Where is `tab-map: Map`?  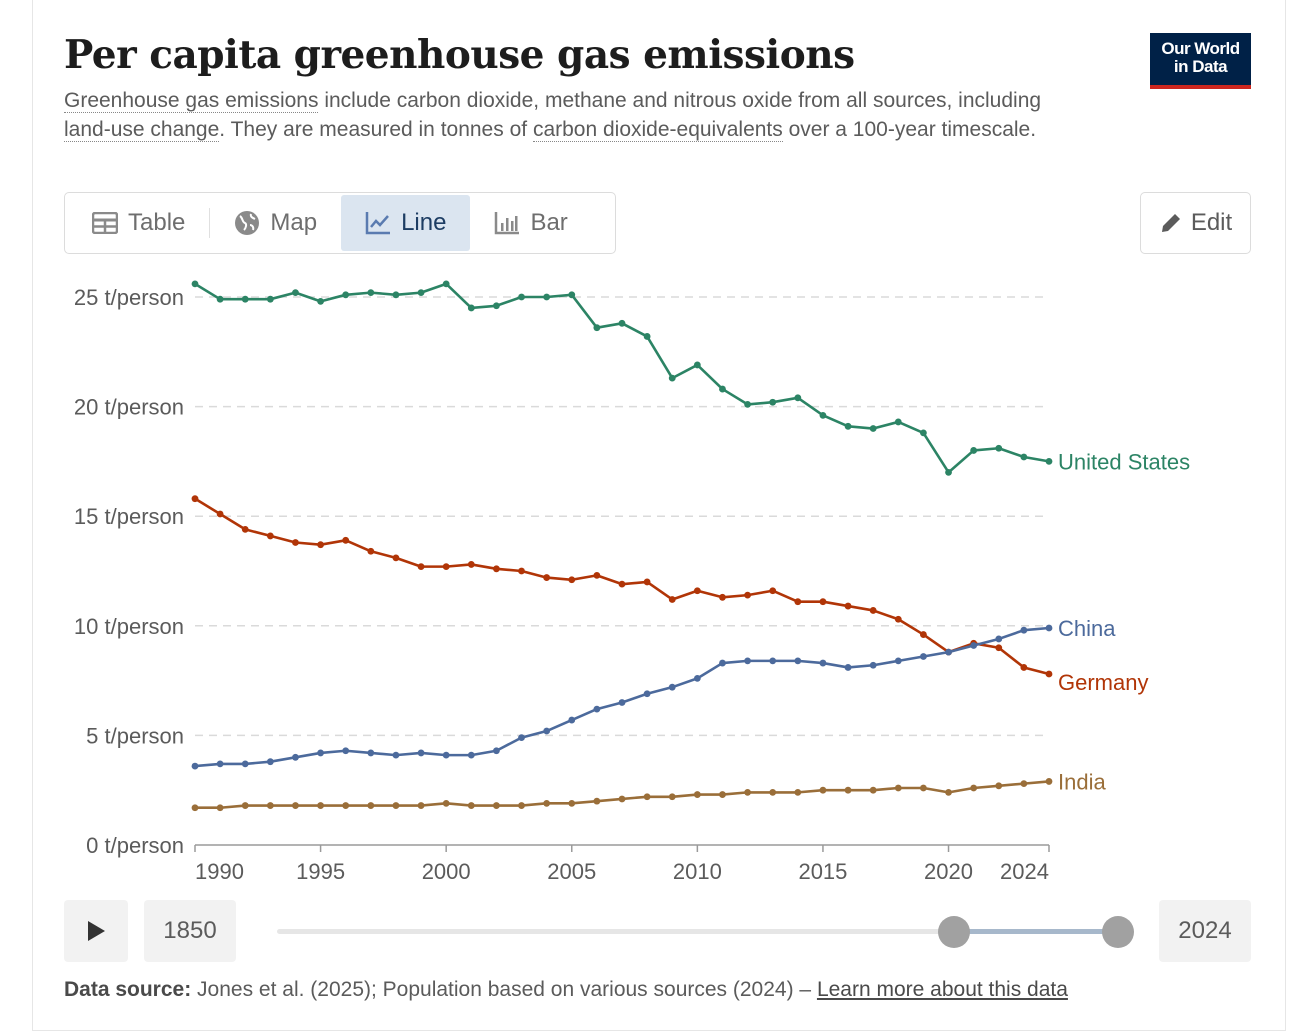
tab-map: Map is located at coordinates (275, 223).